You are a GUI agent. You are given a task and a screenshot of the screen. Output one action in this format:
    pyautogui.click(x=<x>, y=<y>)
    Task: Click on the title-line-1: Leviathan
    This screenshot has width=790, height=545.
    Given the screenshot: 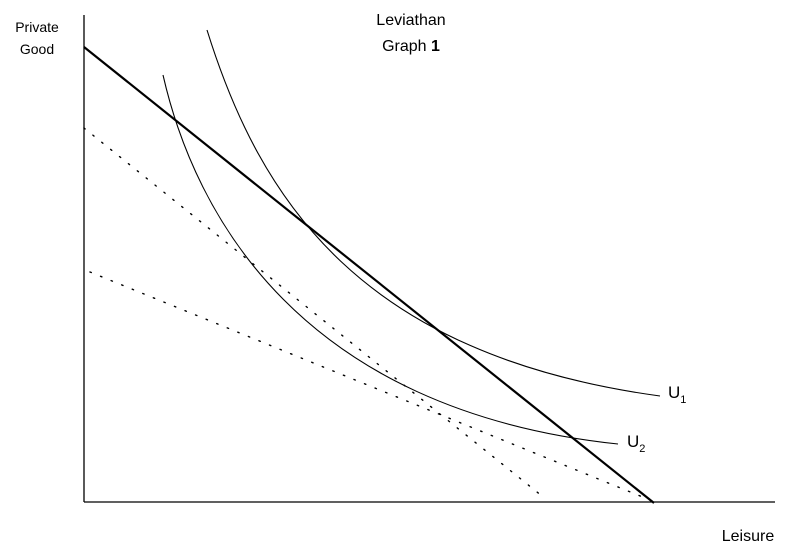 What is the action you would take?
    pyautogui.click(x=410, y=20)
    